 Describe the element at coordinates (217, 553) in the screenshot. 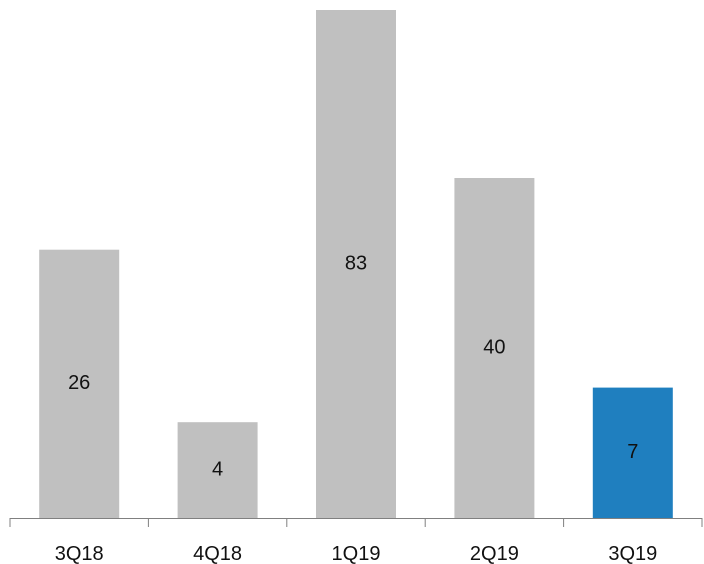

I see `x-tick-label-4q18: 4Q18` at that location.